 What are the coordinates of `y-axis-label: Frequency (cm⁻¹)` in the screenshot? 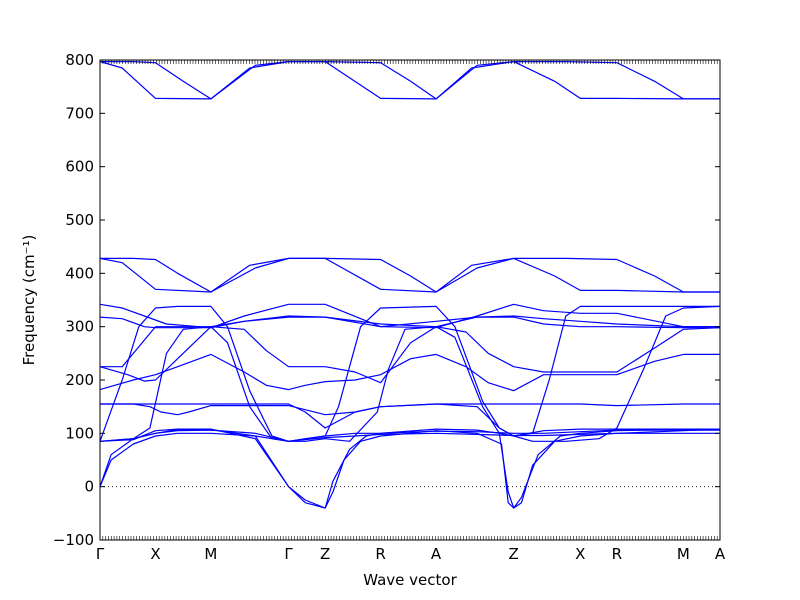 It's located at (29, 300).